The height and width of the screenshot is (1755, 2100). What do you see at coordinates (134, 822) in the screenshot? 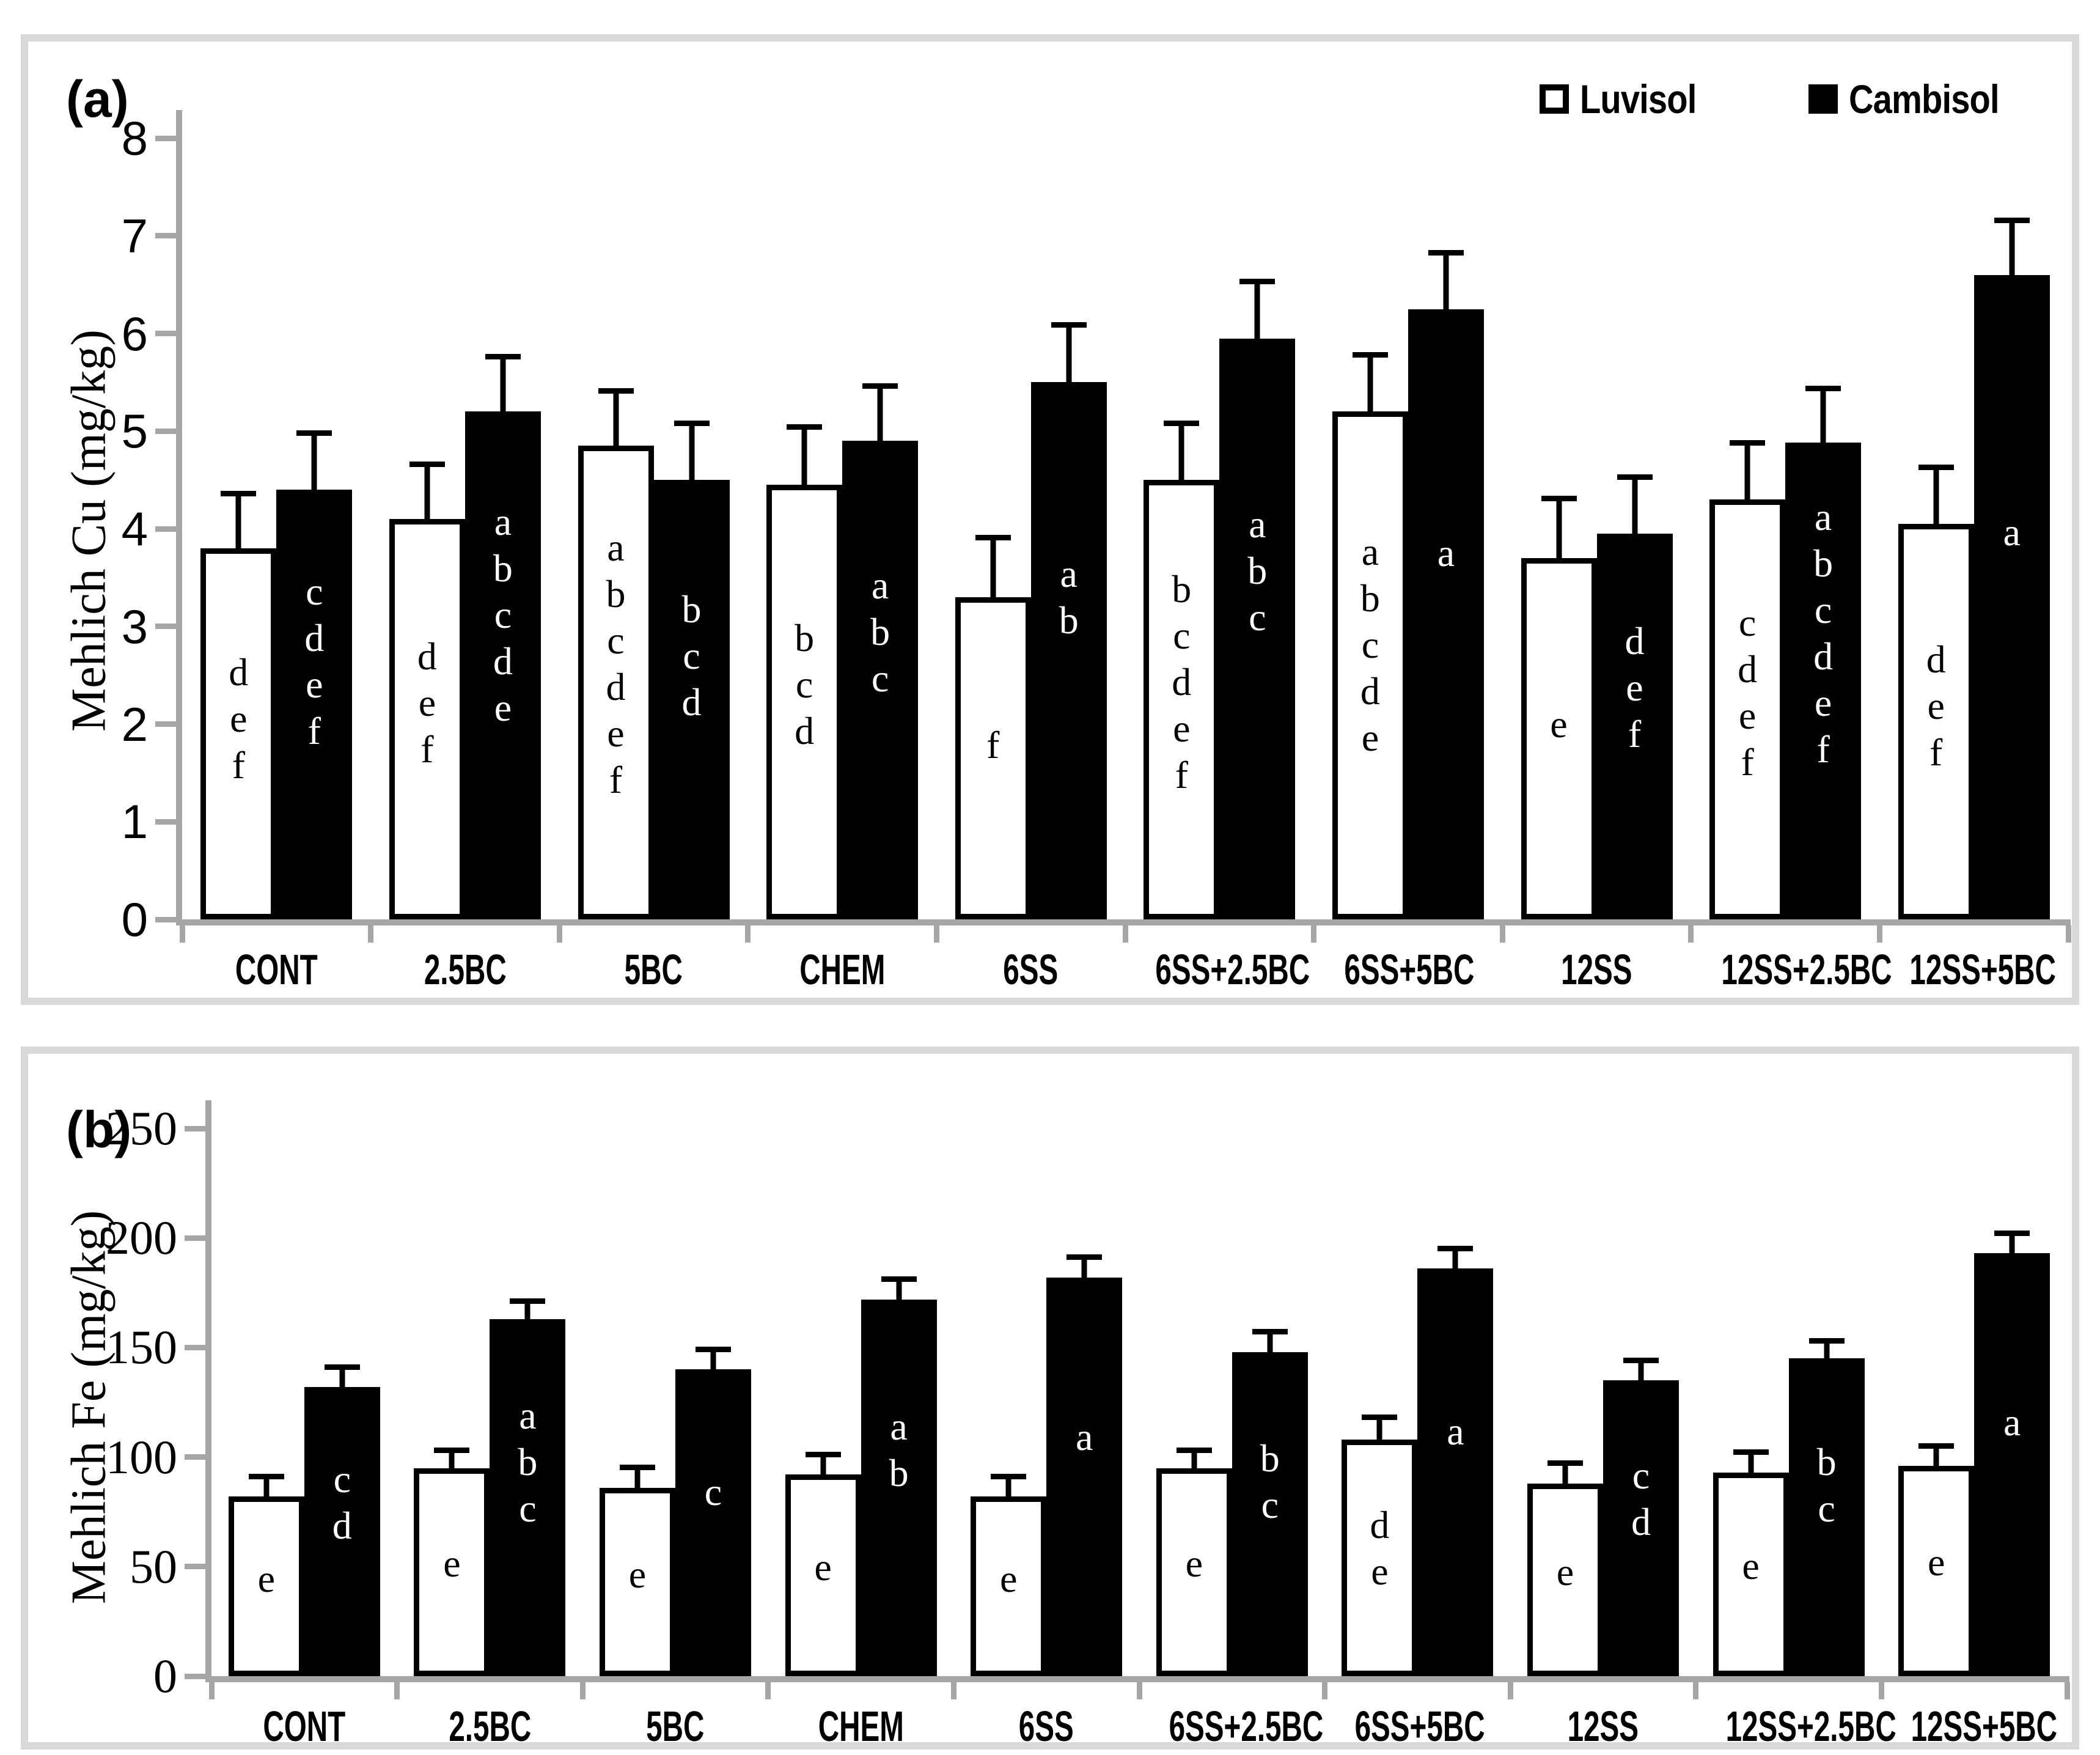
I see `y-tick-label: 1` at bounding box center [134, 822].